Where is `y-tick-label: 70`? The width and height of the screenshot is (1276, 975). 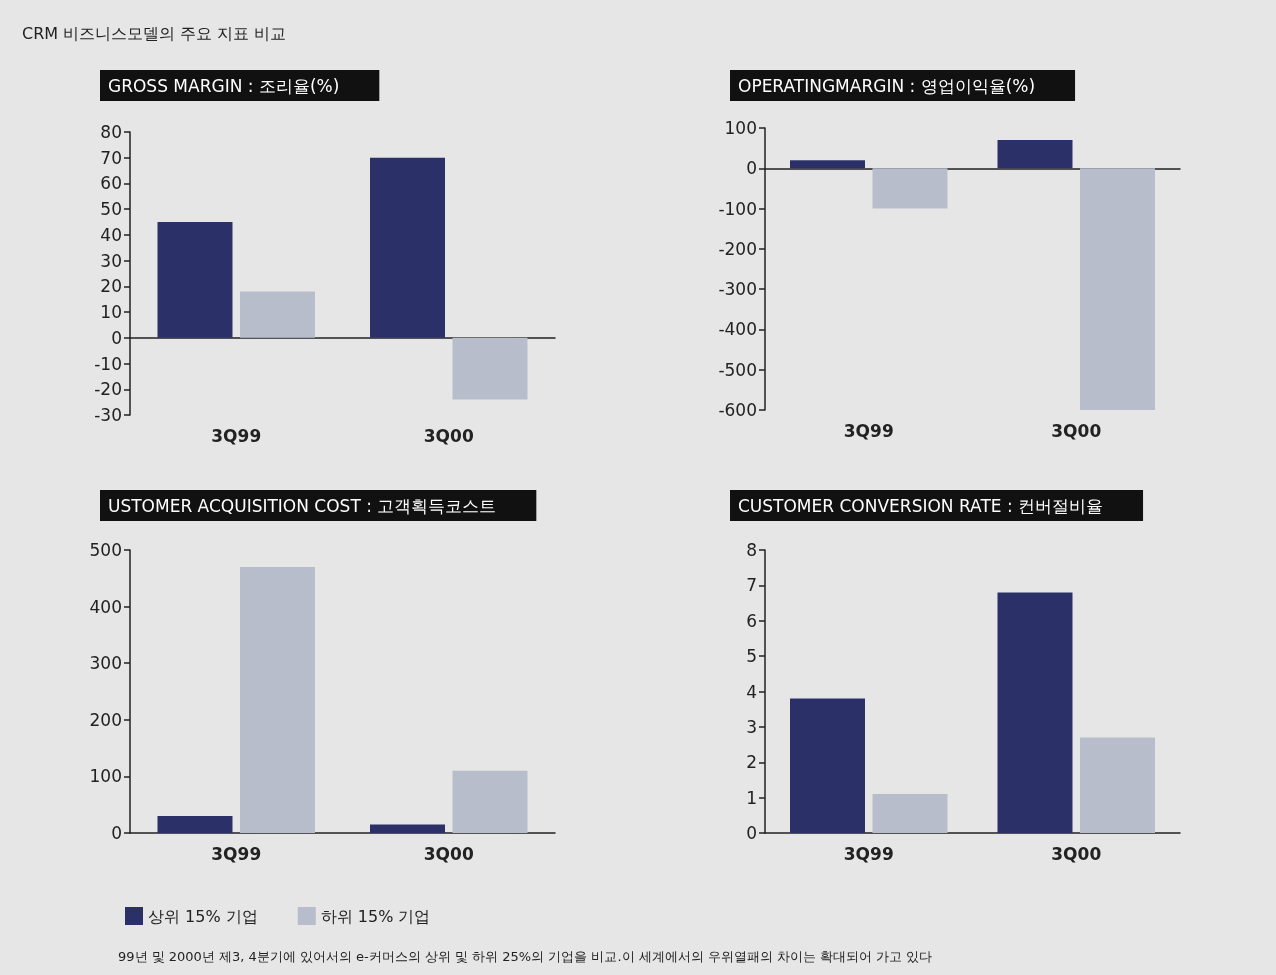
y-tick-label: 70 is located at coordinates (111, 157).